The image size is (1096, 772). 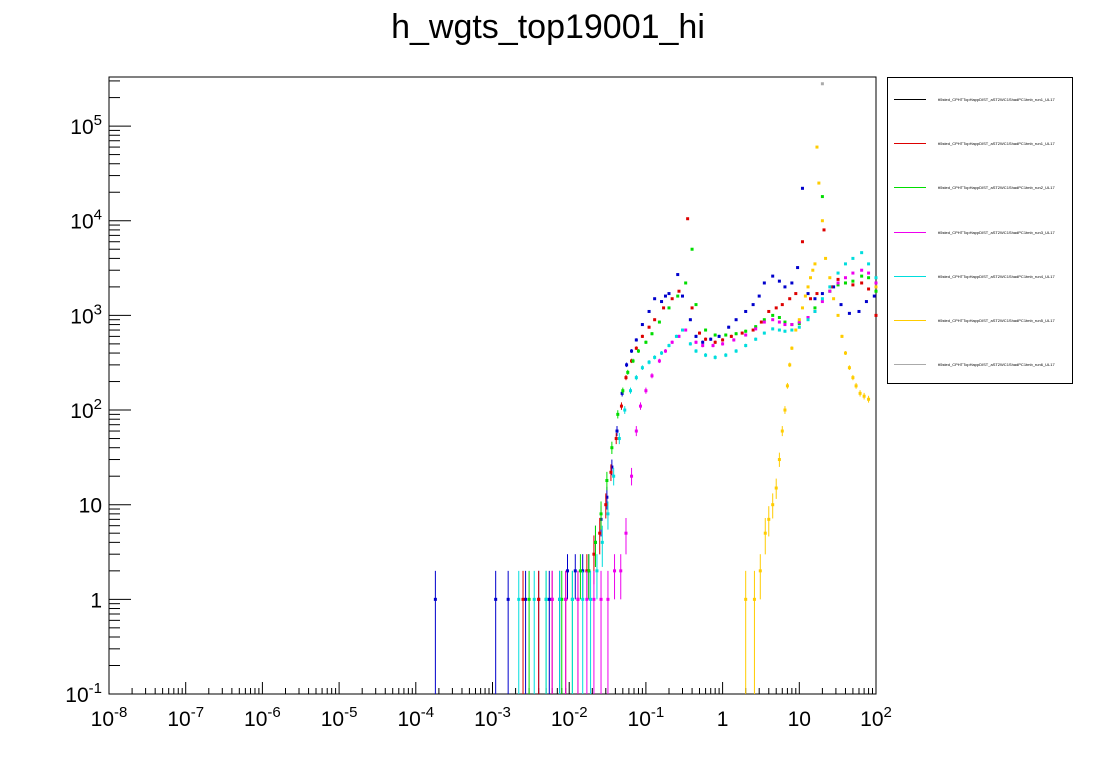 What do you see at coordinates (415, 717) in the screenshot?
I see `x-tick-label: 10⁻⁴` at bounding box center [415, 717].